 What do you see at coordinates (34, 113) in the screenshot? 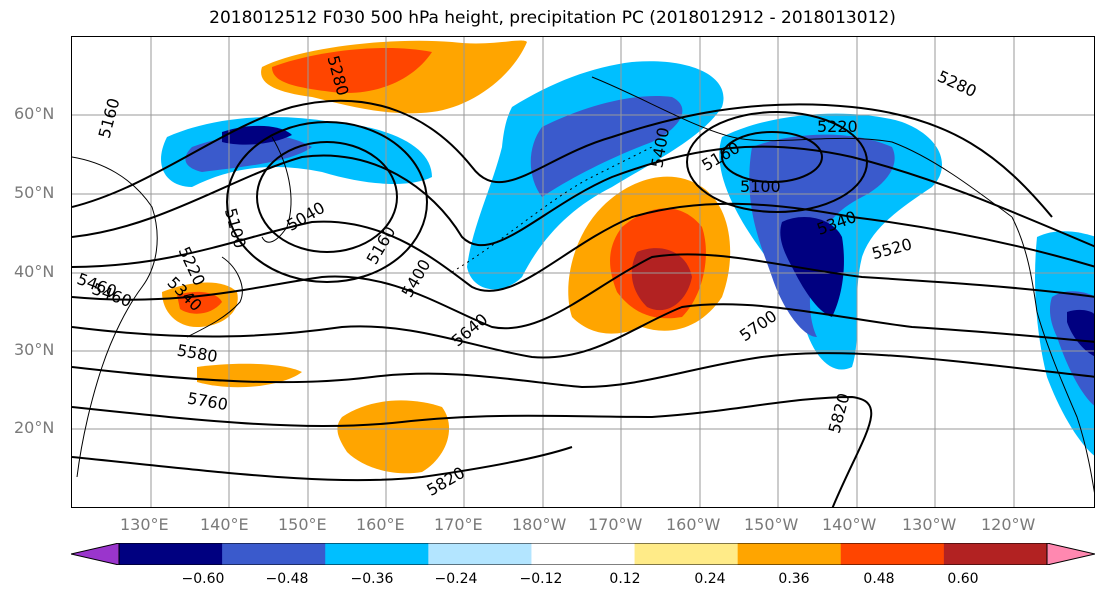
I see `lat-label: 60°N` at bounding box center [34, 113].